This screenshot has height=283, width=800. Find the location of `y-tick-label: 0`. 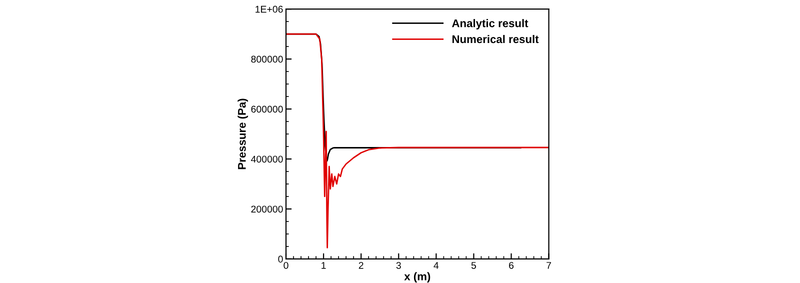

y-tick-label: 0 is located at coordinates (280, 259).